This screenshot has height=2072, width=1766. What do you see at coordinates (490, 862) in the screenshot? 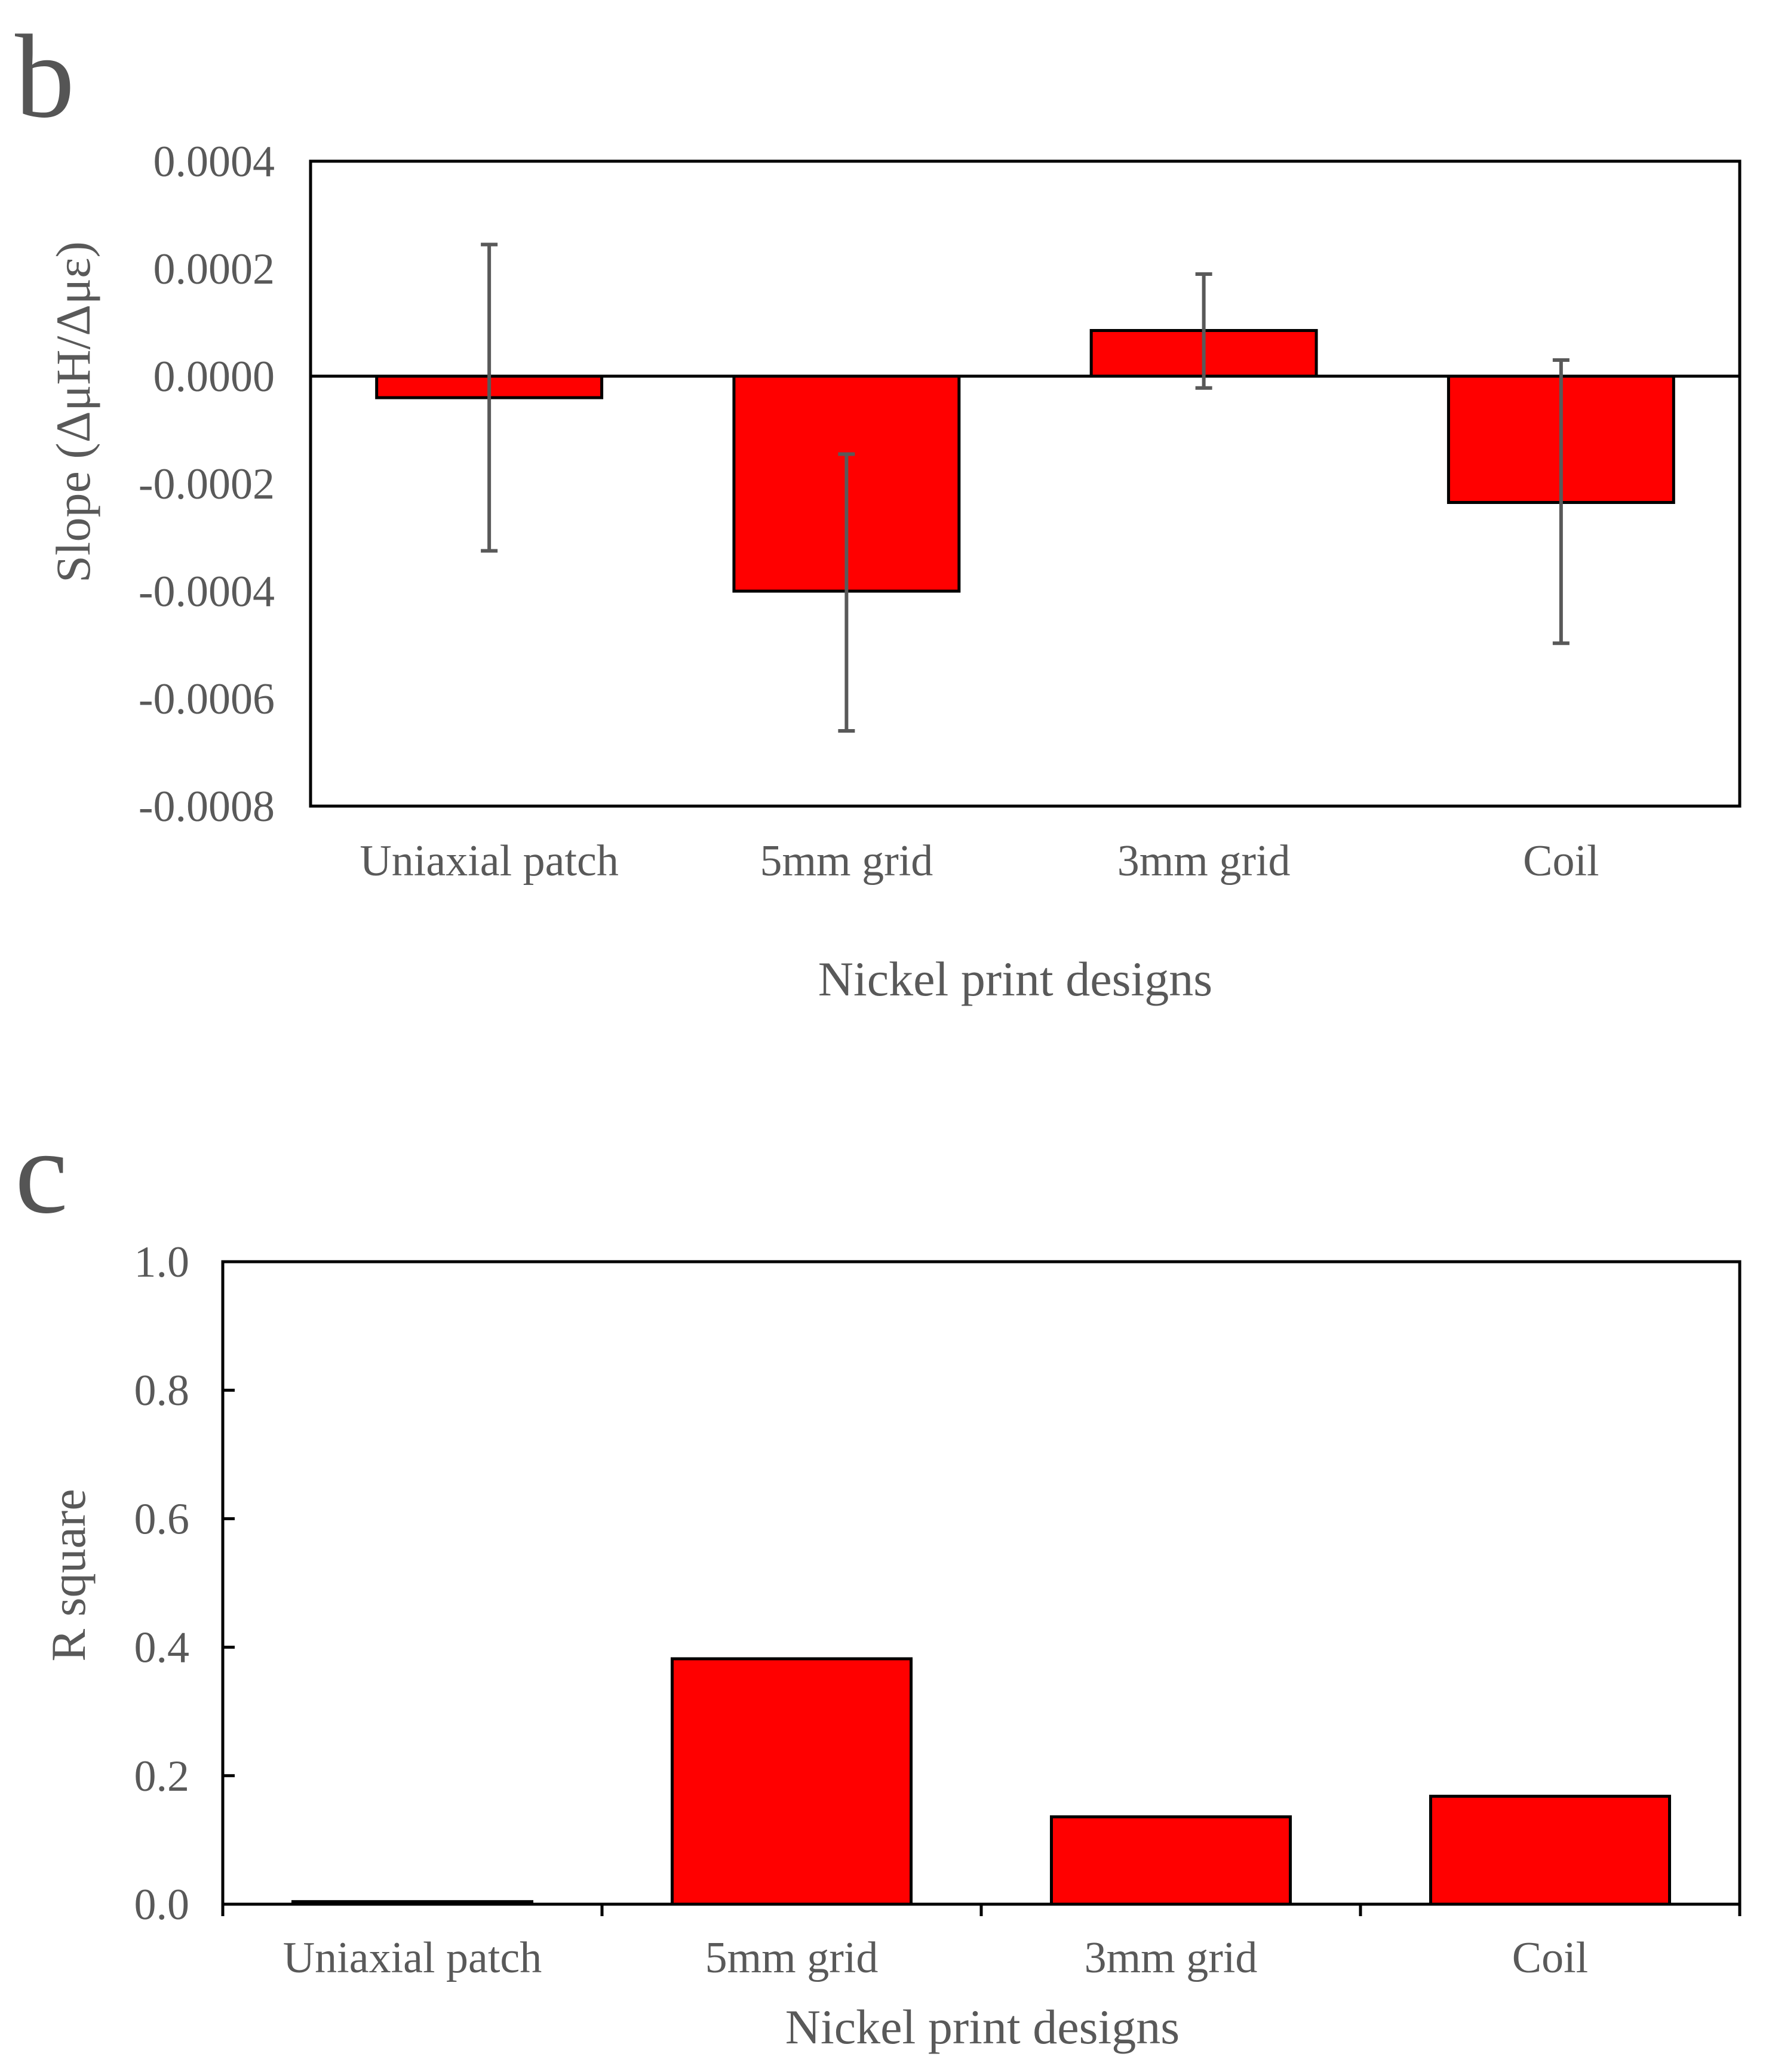
I see `x-tick-label-b: Uniaxial patch` at bounding box center [490, 862].